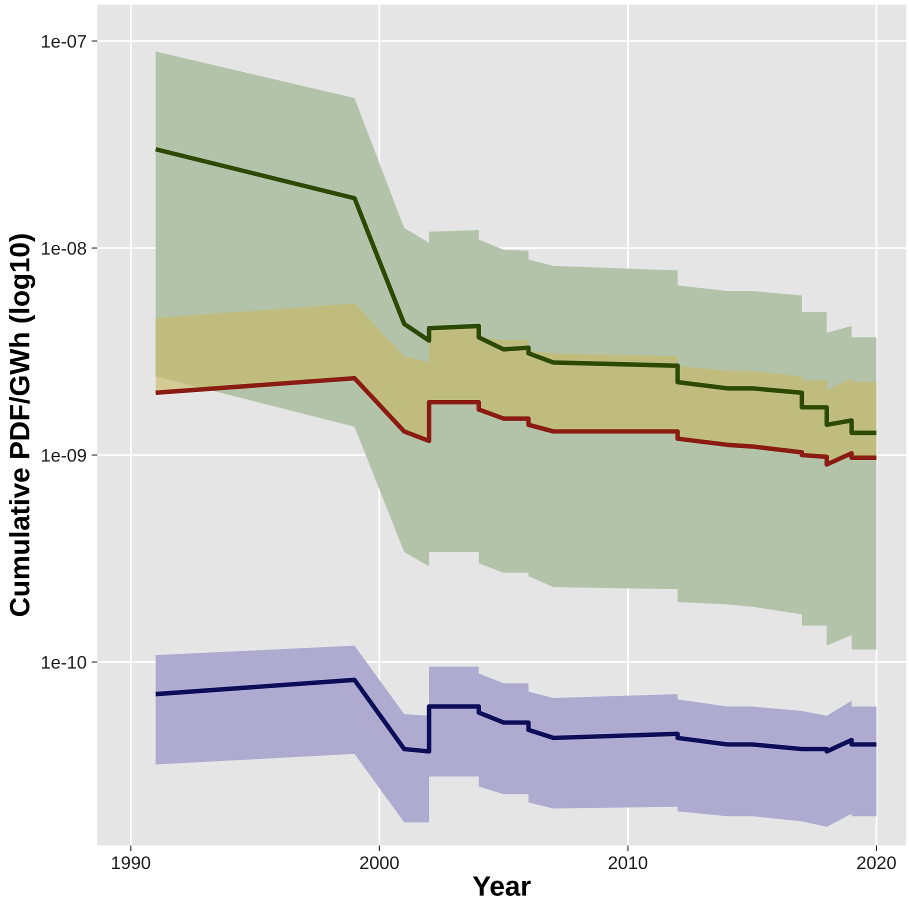  I want to click on x-tick-label: 2010, so click(628, 863).